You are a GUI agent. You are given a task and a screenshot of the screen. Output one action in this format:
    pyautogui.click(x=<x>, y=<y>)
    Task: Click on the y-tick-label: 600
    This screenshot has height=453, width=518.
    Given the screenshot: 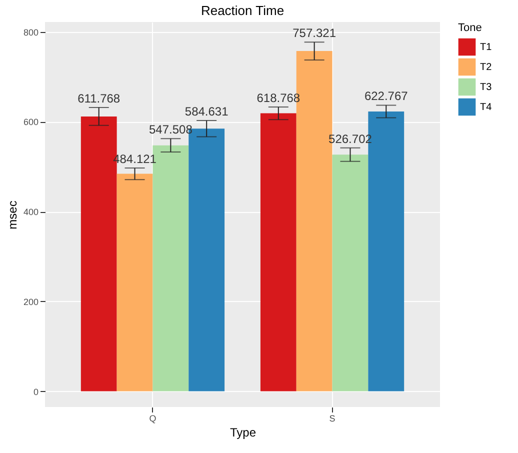 What is the action you would take?
    pyautogui.click(x=30, y=122)
    